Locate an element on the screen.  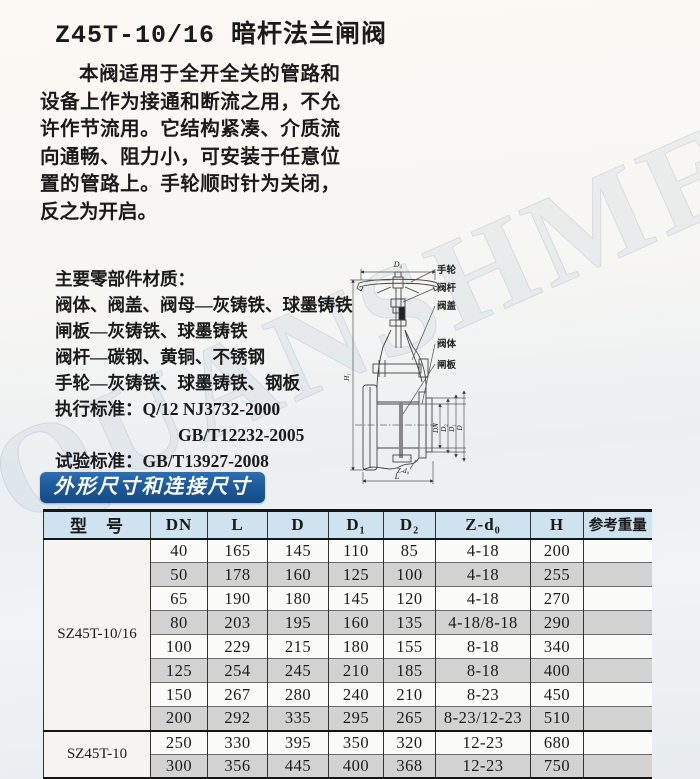
table-row: 65 190 180 145 120 4-18 270 is located at coordinates (348, 598).